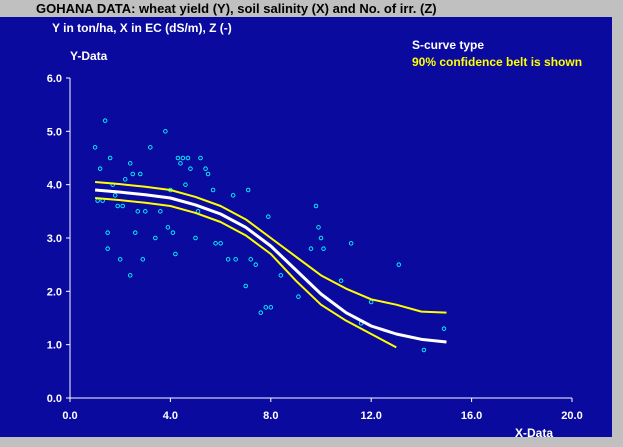 Image resolution: width=623 pixels, height=447 pixels. What do you see at coordinates (54, 346) in the screenshot?
I see `y-tick-label: 1.0` at bounding box center [54, 346].